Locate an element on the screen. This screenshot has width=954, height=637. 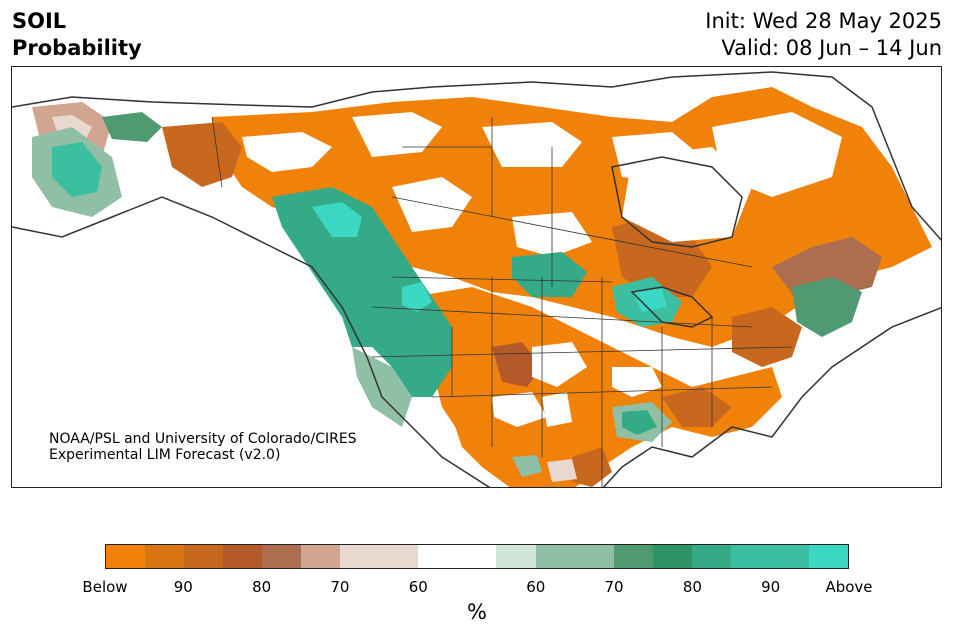
colorbar-tick-label: Below is located at coordinates (105, 587).